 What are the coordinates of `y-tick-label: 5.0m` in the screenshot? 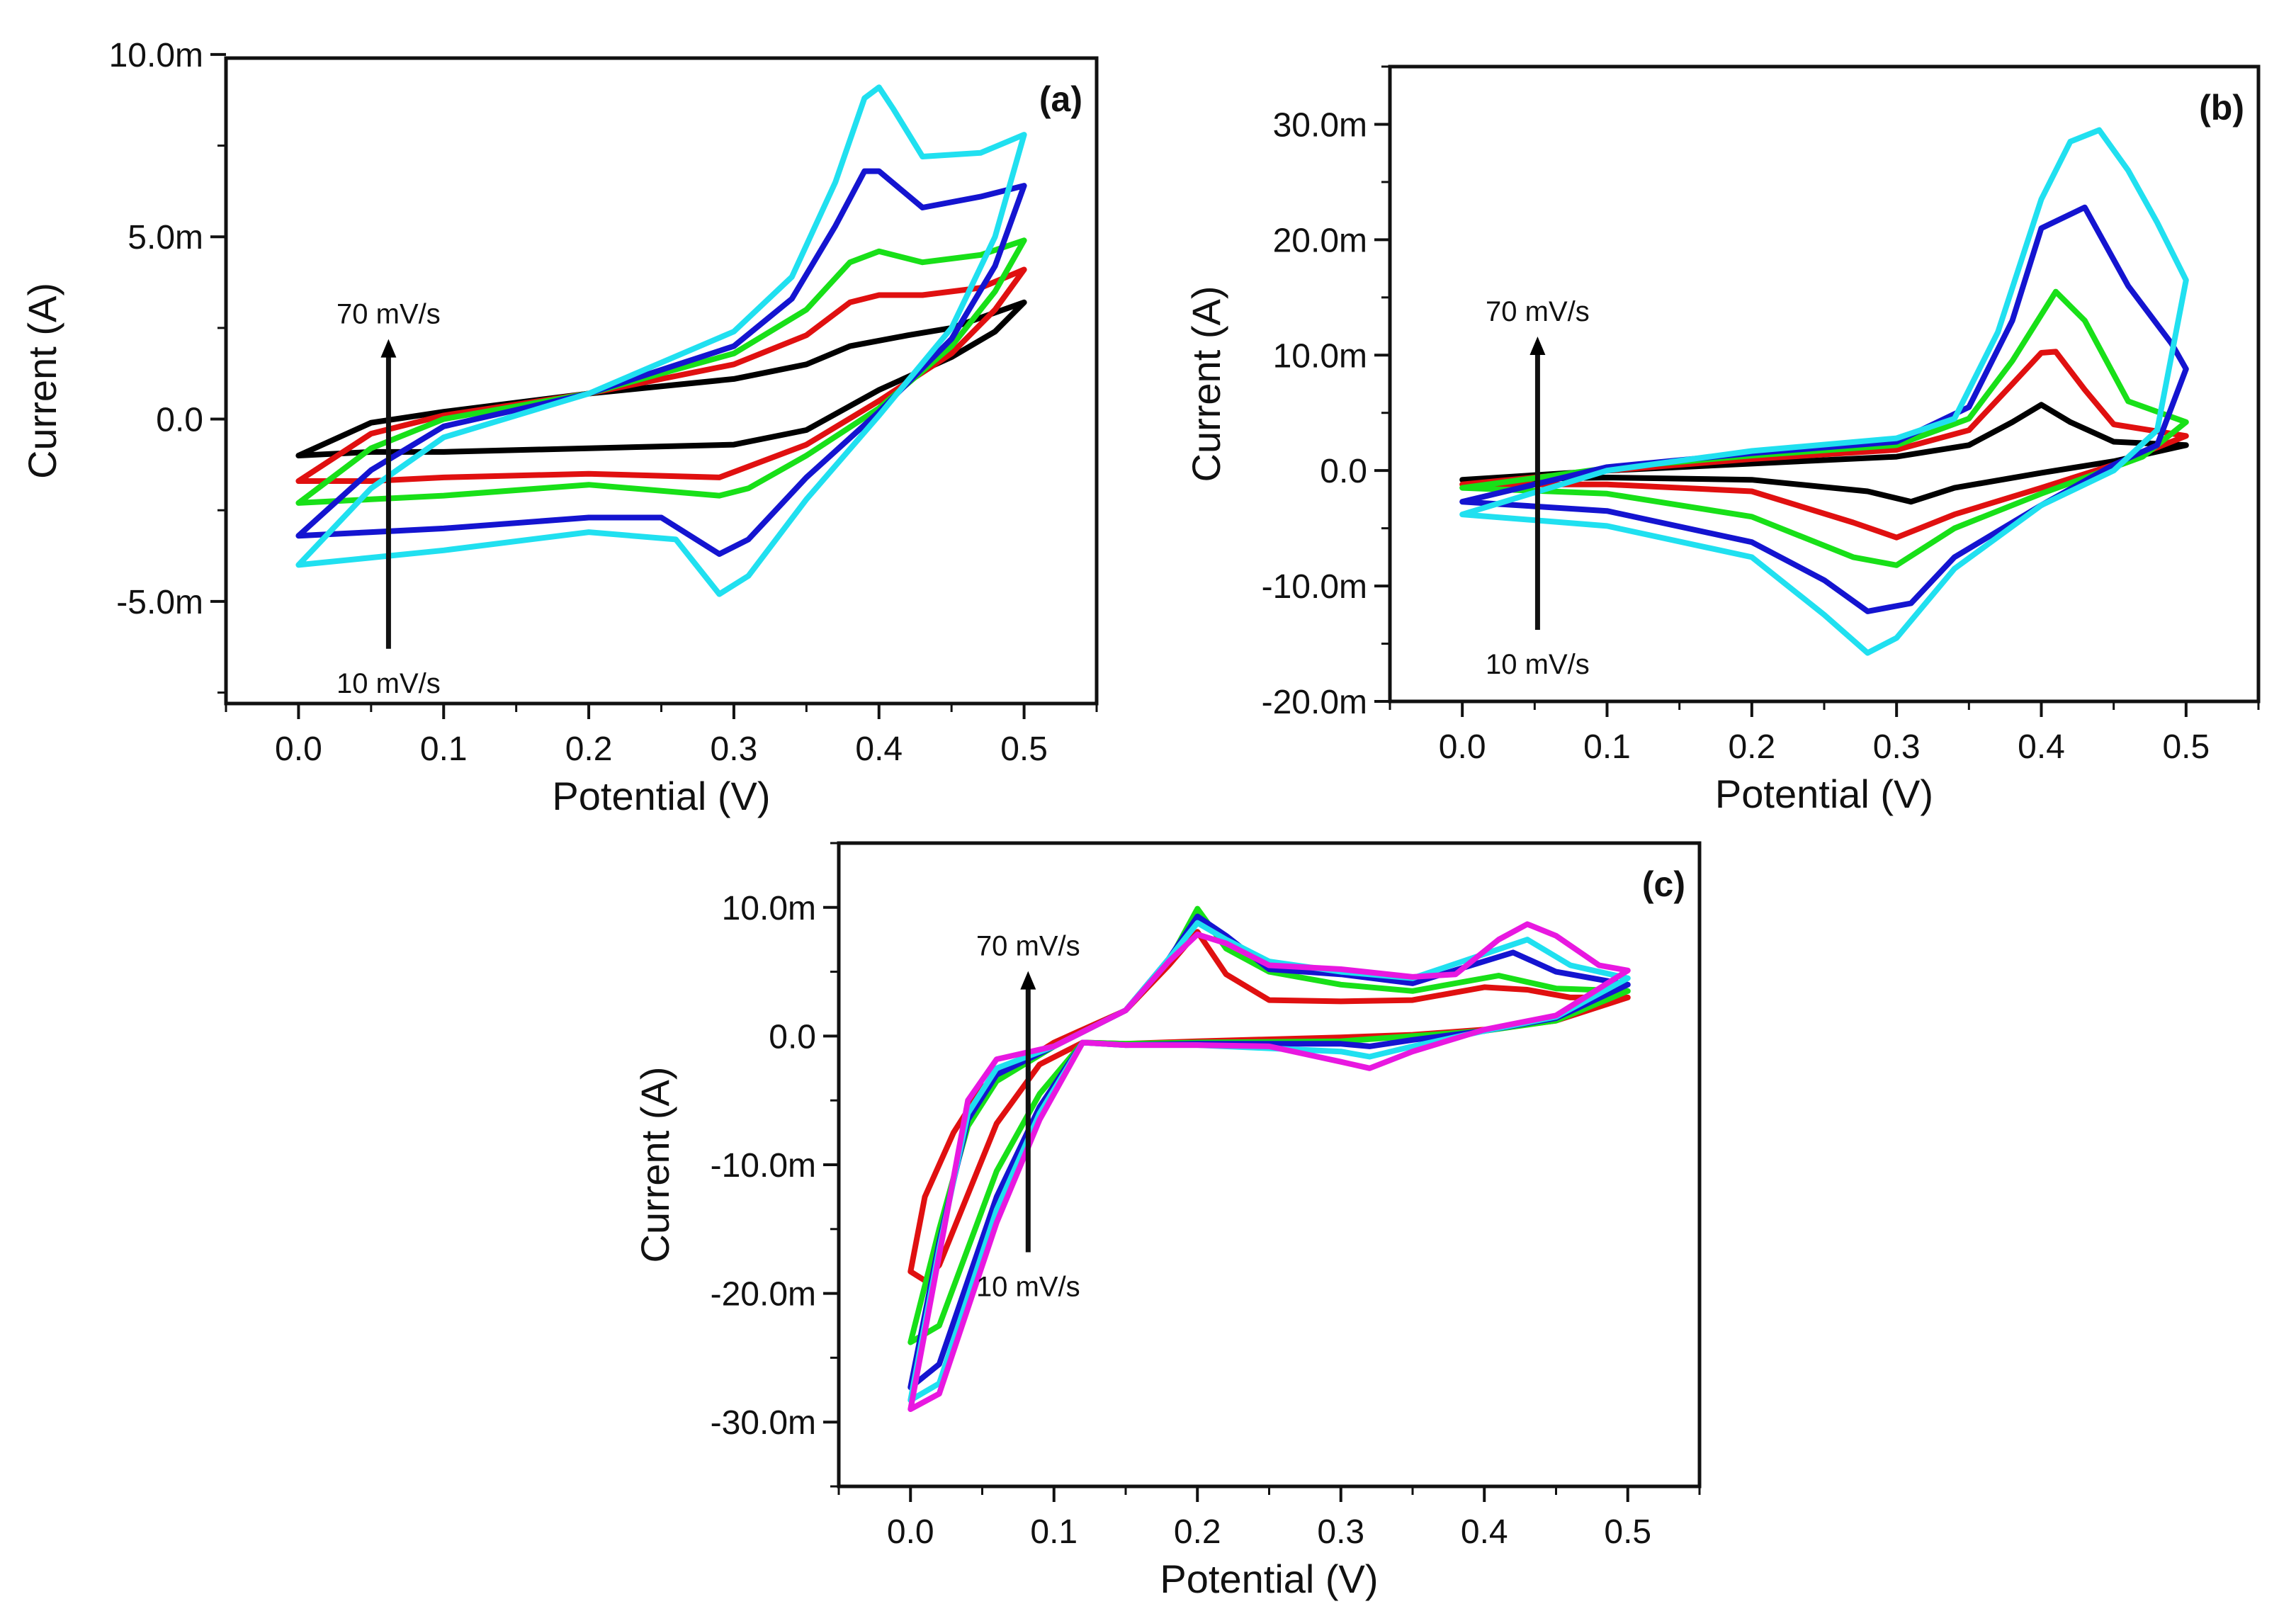 It's located at (165, 238).